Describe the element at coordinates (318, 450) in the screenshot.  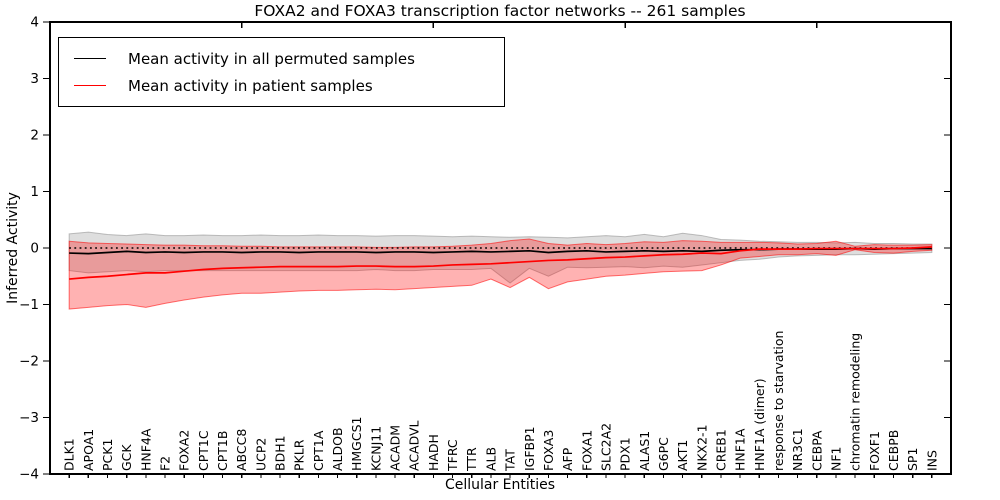
I see `x-category-label: CPT1A` at that location.